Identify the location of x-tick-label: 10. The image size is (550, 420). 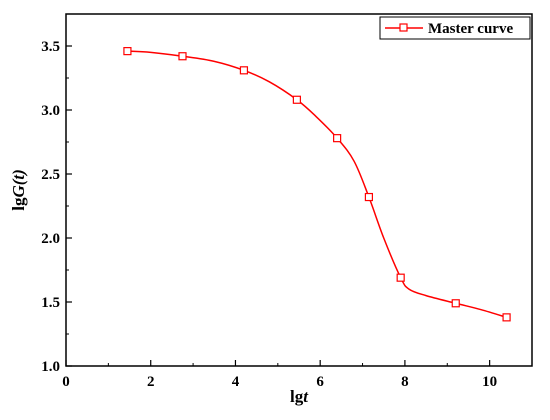
(489, 382).